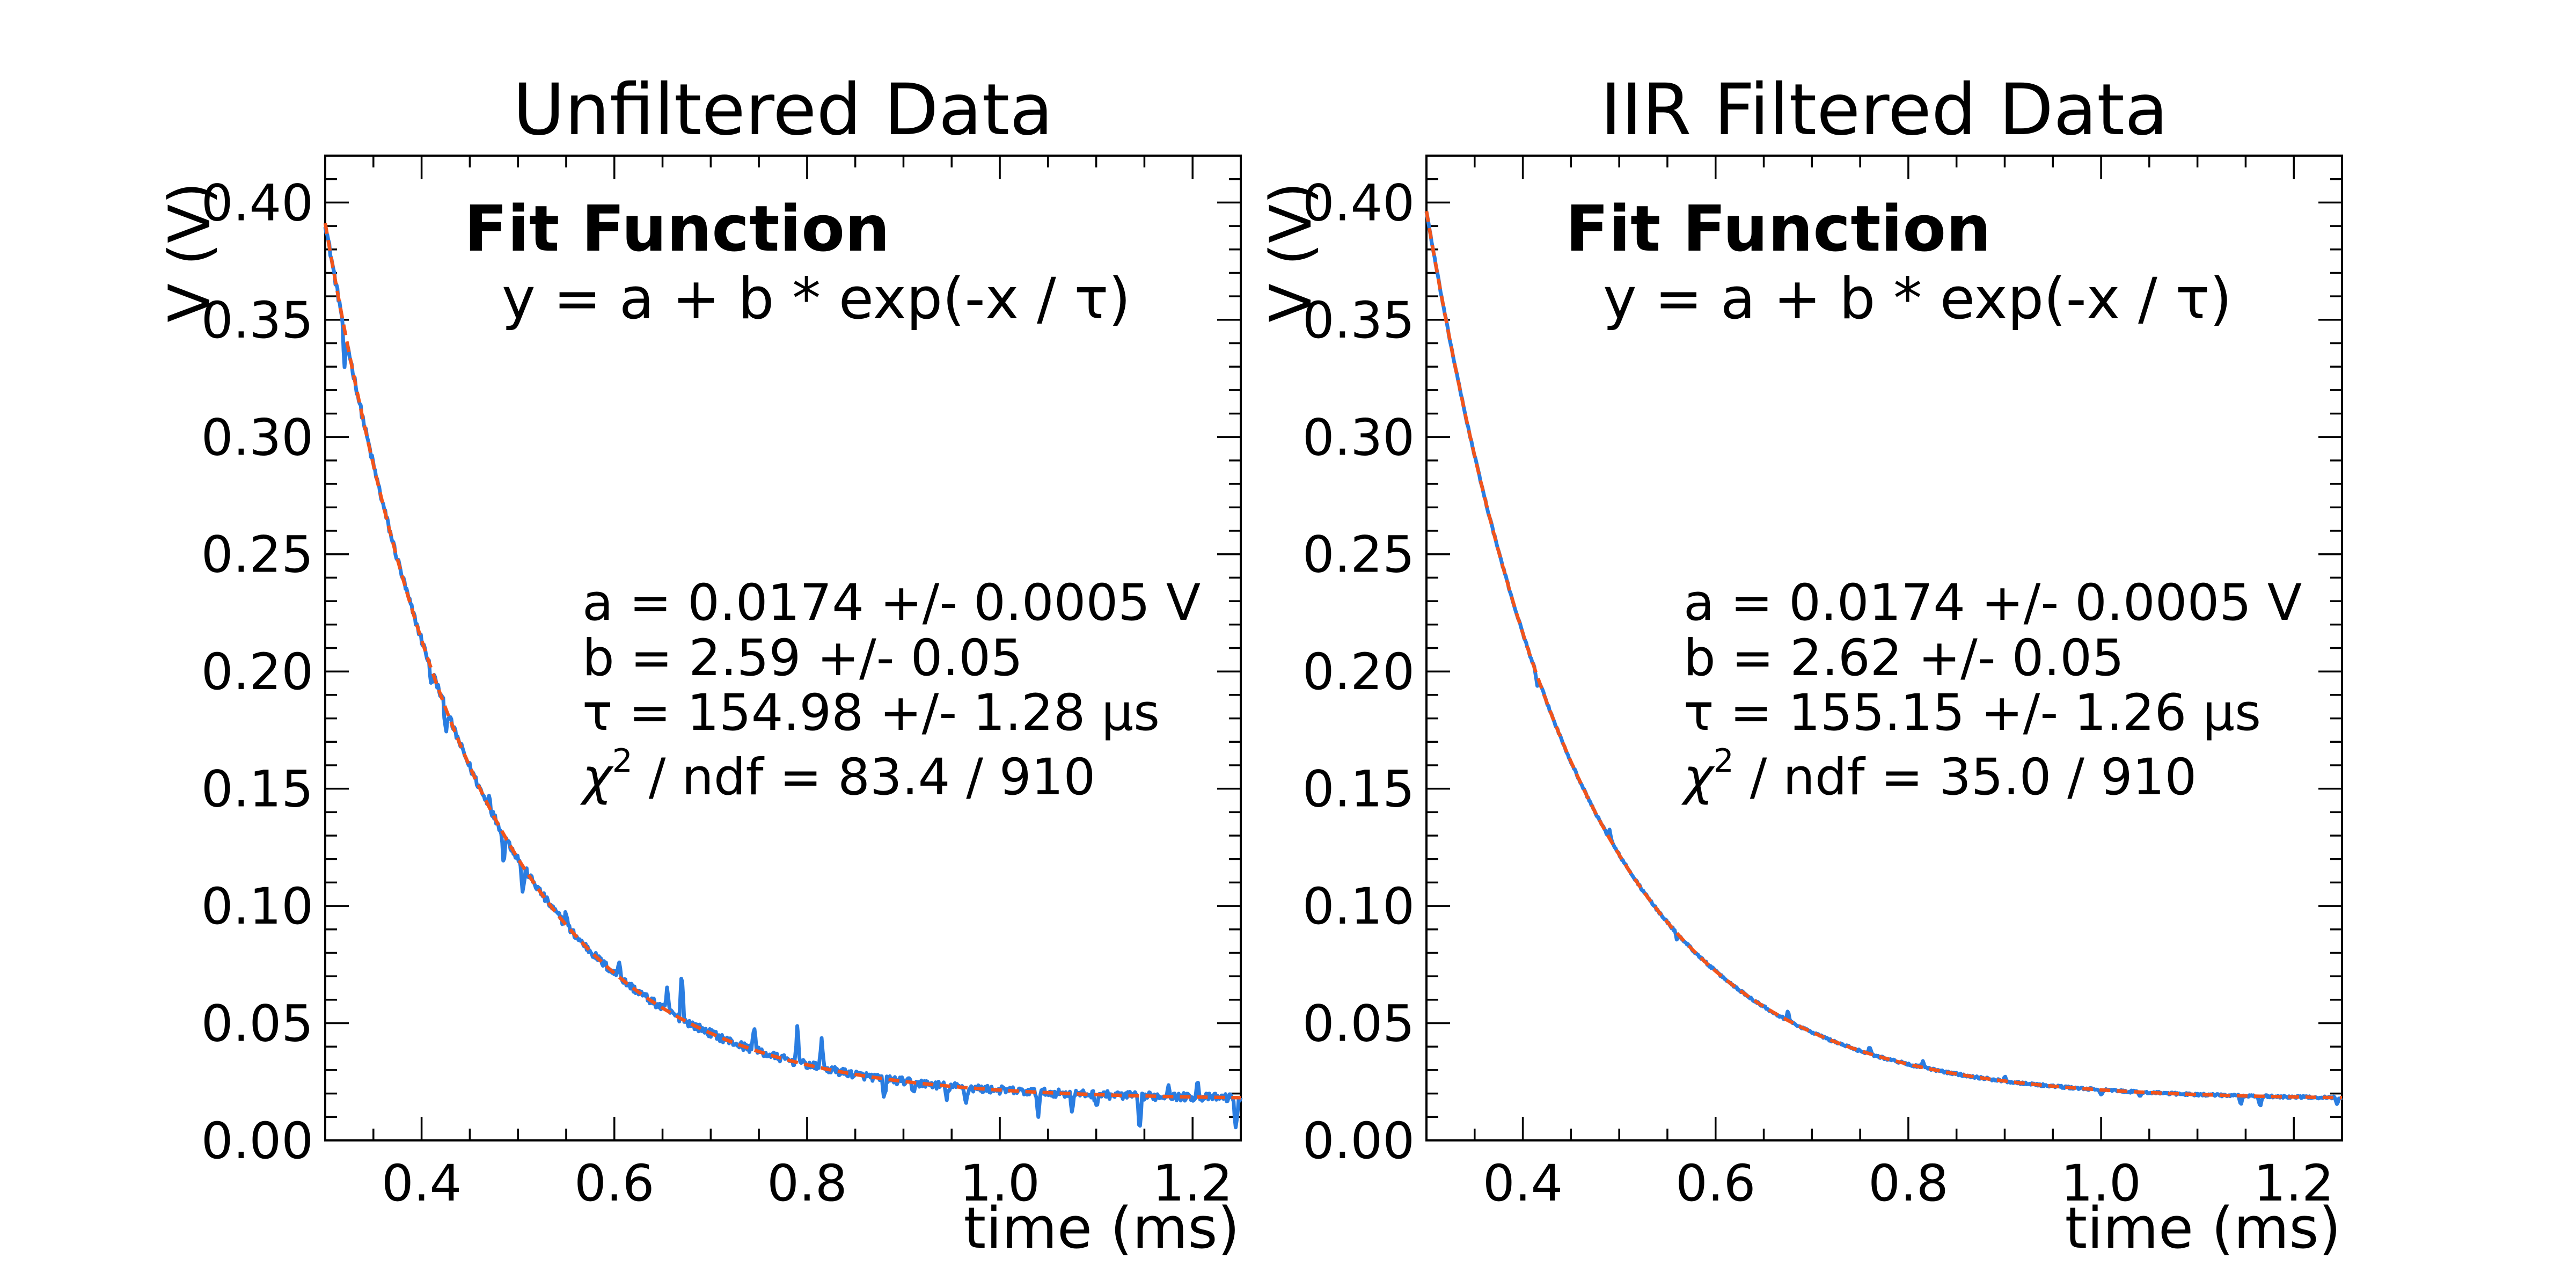 This screenshot has width=2576, height=1288. What do you see at coordinates (1972, 713) in the screenshot?
I see `param-tau: τ = 155.15 +/- 1.26 μs` at bounding box center [1972, 713].